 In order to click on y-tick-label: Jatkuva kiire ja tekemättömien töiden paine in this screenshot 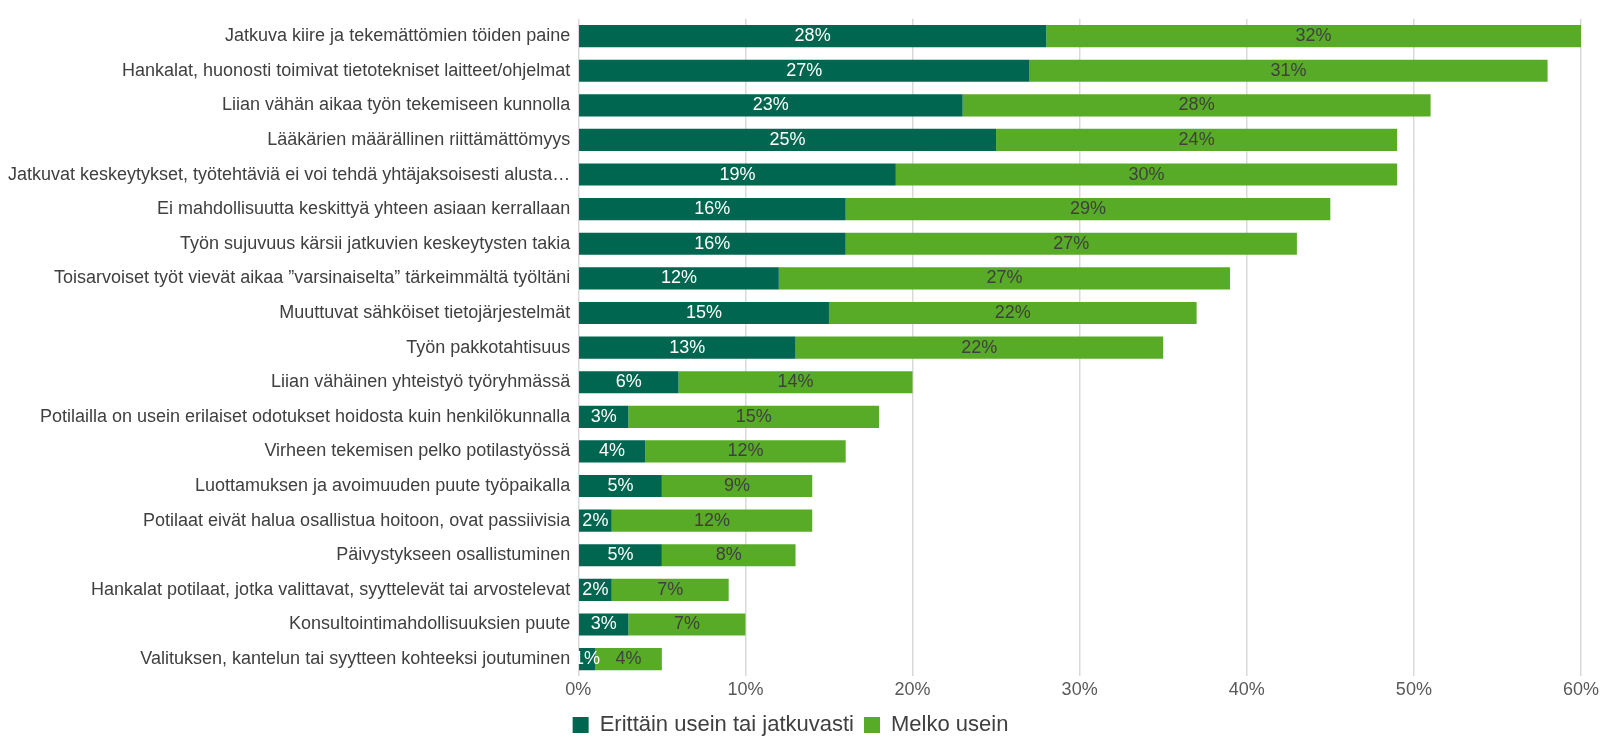, I will do `click(398, 35)`.